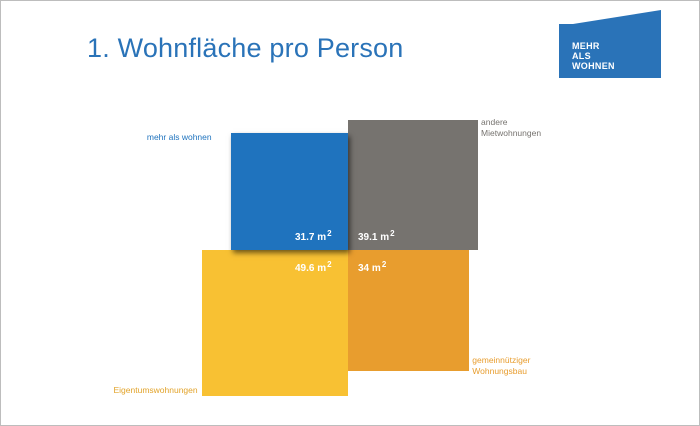 Image resolution: width=700 pixels, height=426 pixels. What do you see at coordinates (581, 56) in the screenshot?
I see `logo-line-2: ALS` at bounding box center [581, 56].